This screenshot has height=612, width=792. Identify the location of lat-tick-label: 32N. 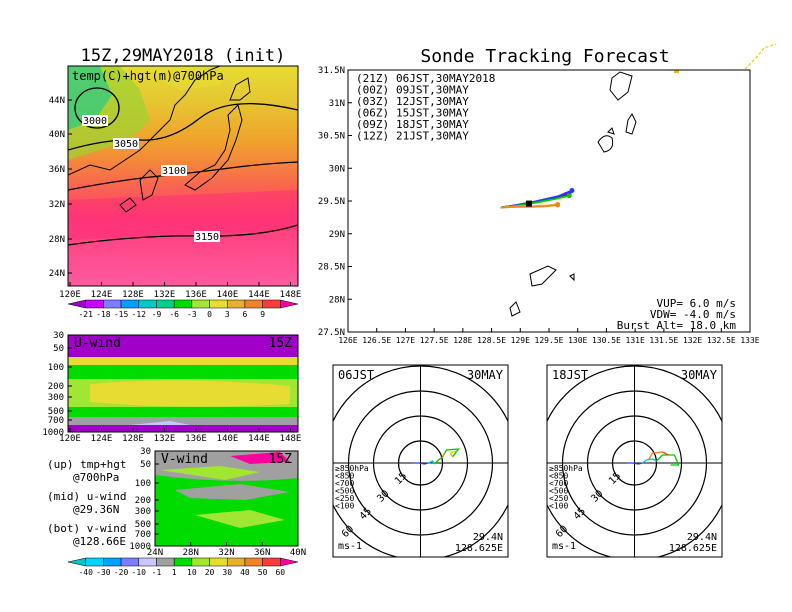
(226, 553).